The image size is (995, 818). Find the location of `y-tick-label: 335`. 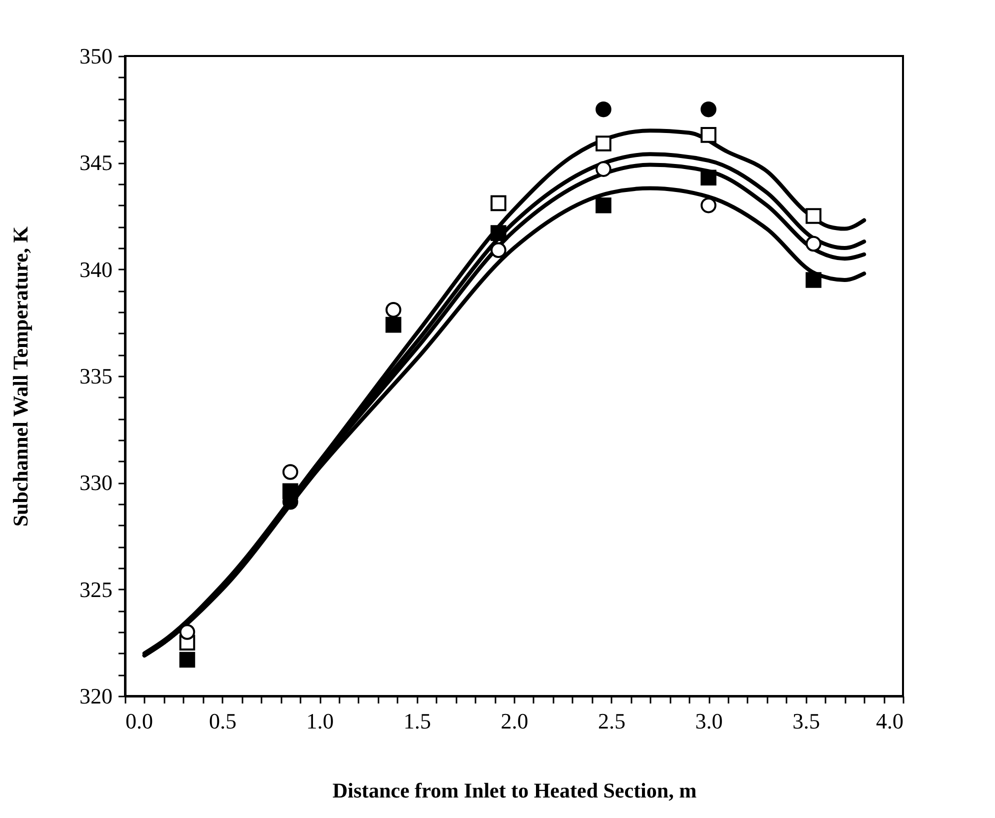

y-tick-label: 335 is located at coordinates (96, 376).